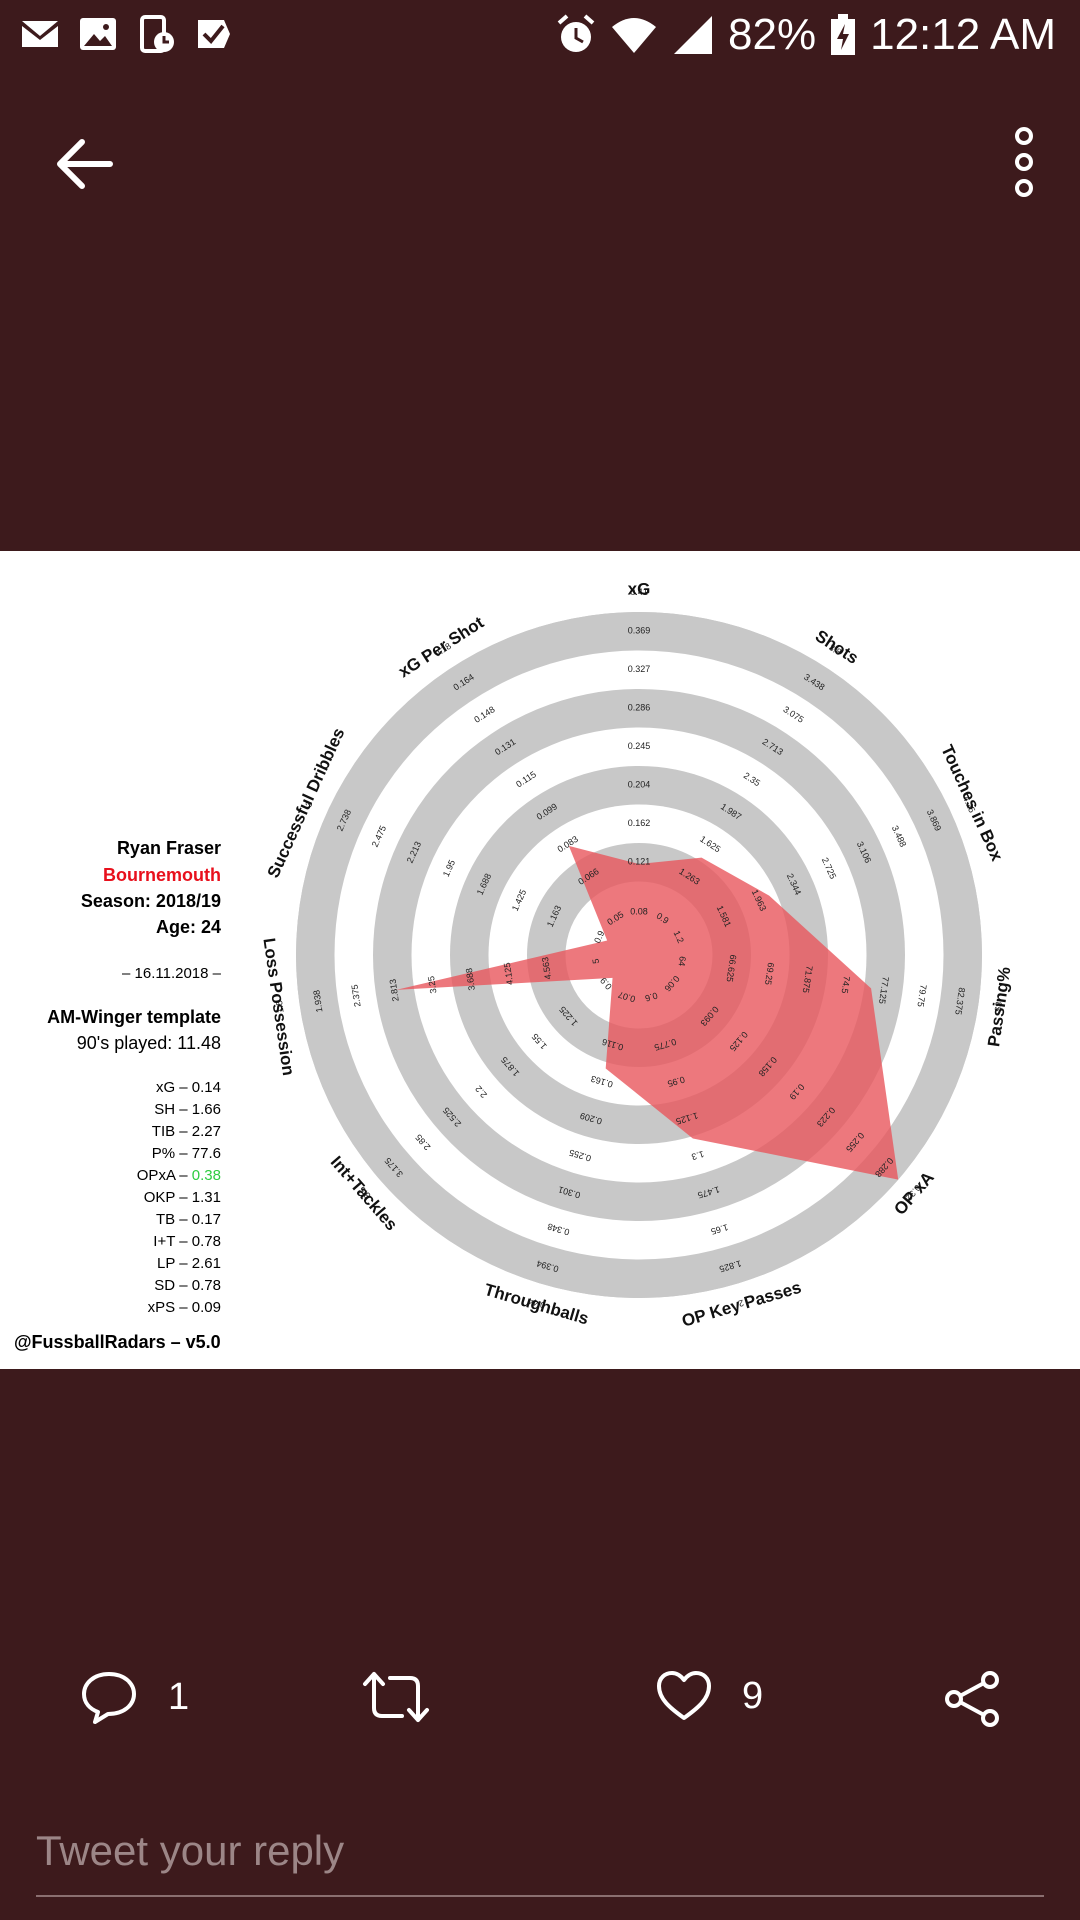  What do you see at coordinates (508, 974) in the screenshot?
I see `tick-label: 4.125` at bounding box center [508, 974].